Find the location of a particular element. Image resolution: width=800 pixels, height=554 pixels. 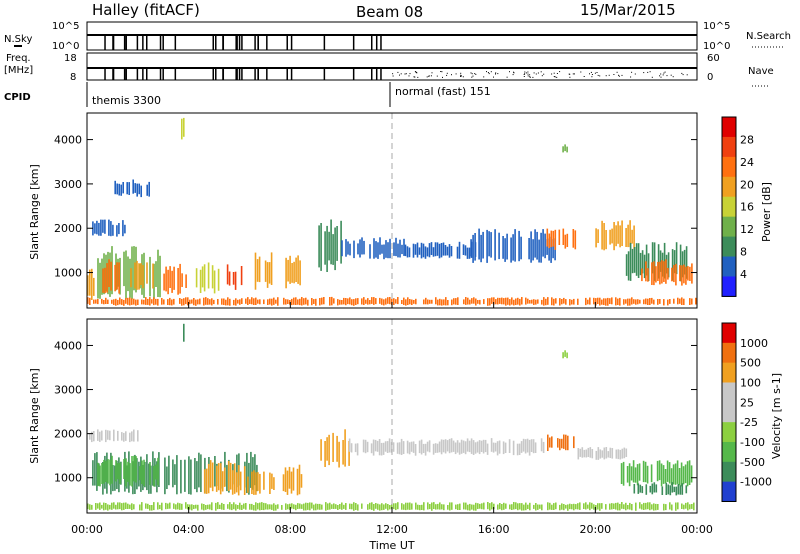

nsearch-label: N.Search is located at coordinates (768, 36).